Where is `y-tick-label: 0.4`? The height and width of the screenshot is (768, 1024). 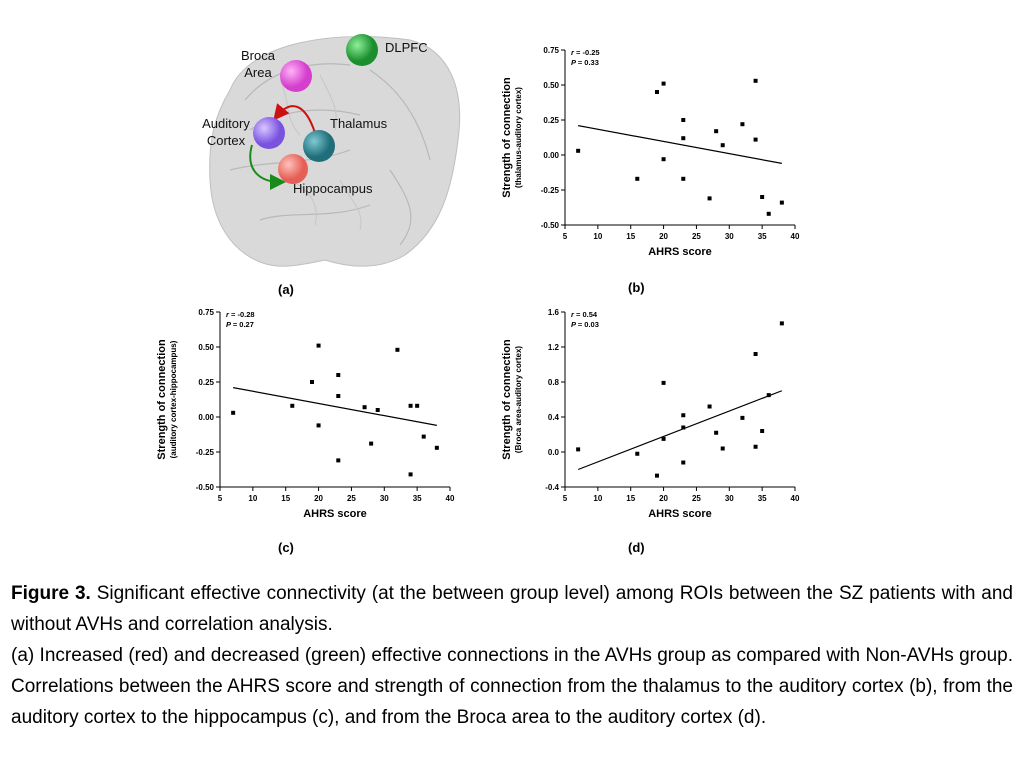
y-tick-label: 0.4 is located at coordinates (554, 417).